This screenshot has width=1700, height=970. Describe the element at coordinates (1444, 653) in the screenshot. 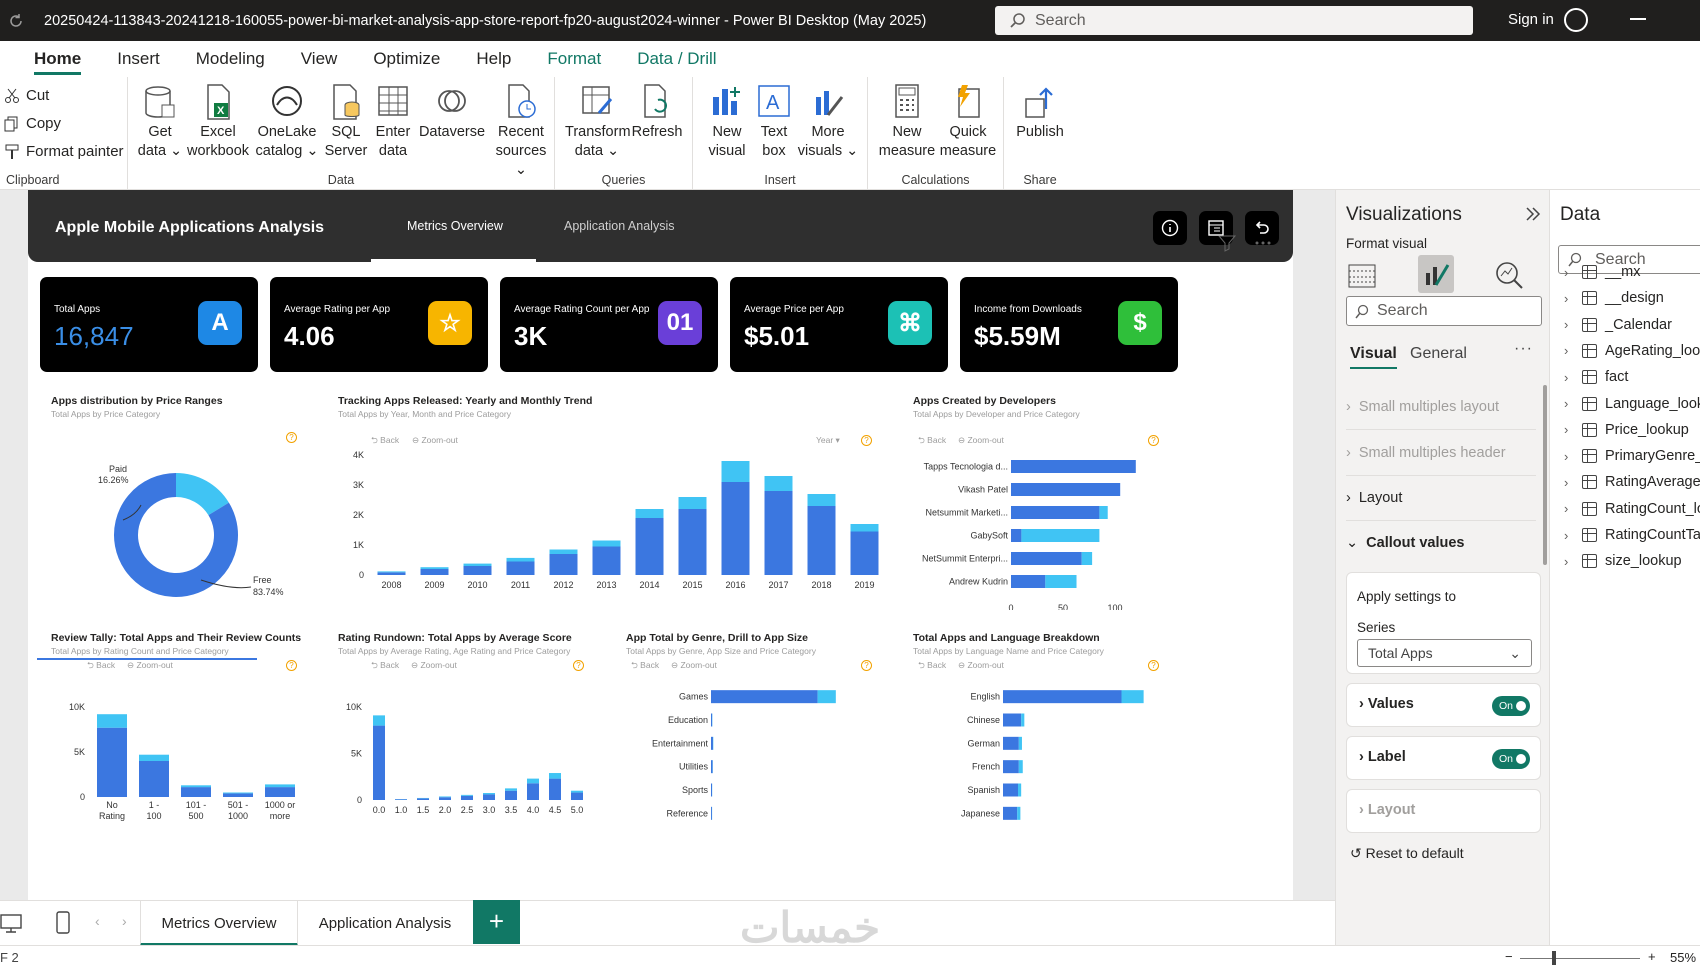

I see `series-dropdown: Total Apps ⌄` at that location.